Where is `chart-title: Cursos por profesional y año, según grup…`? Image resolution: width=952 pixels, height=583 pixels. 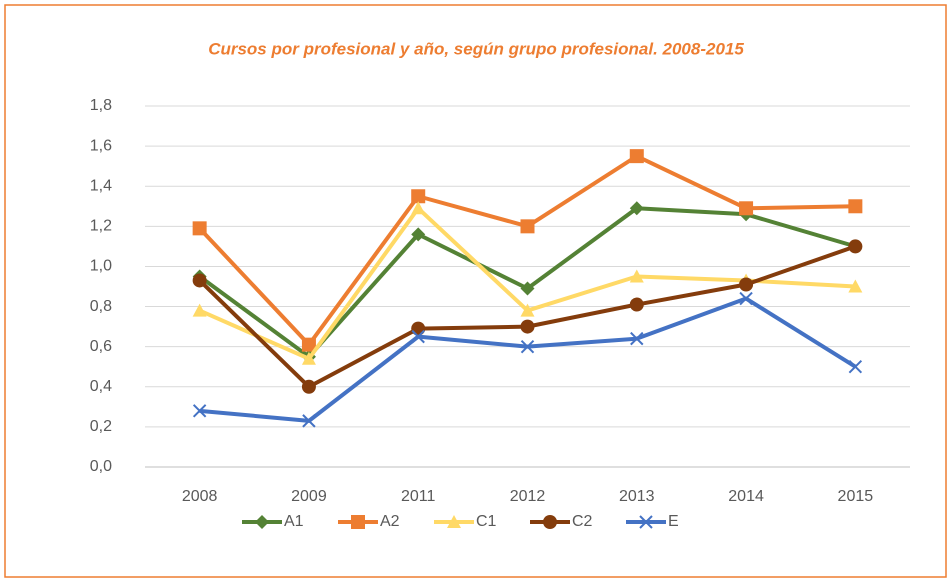
chart-title: Cursos por profesional y año, según grup… is located at coordinates (476, 48).